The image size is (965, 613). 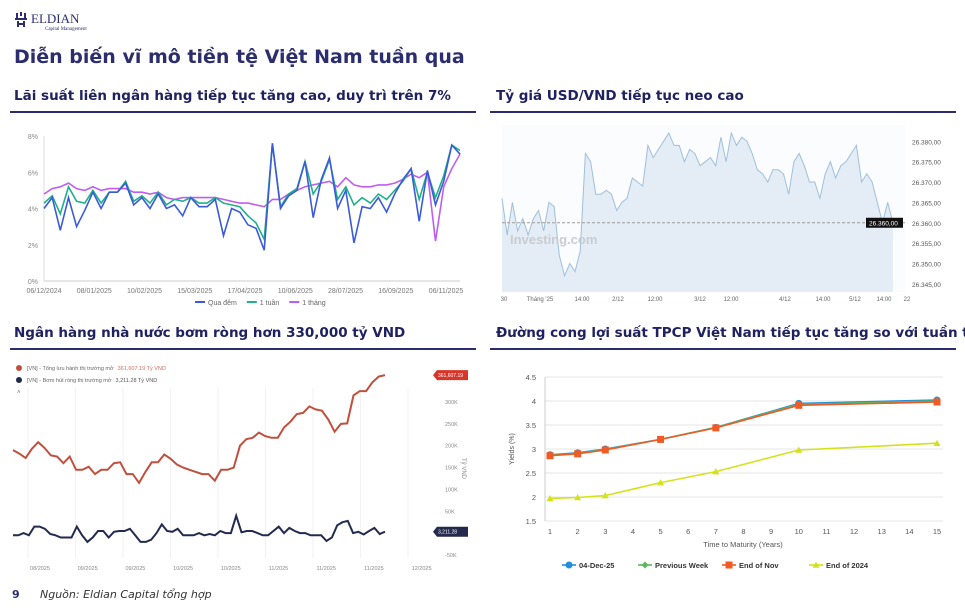 I want to click on x-tick-label: 09/2025, so click(x=88, y=569).